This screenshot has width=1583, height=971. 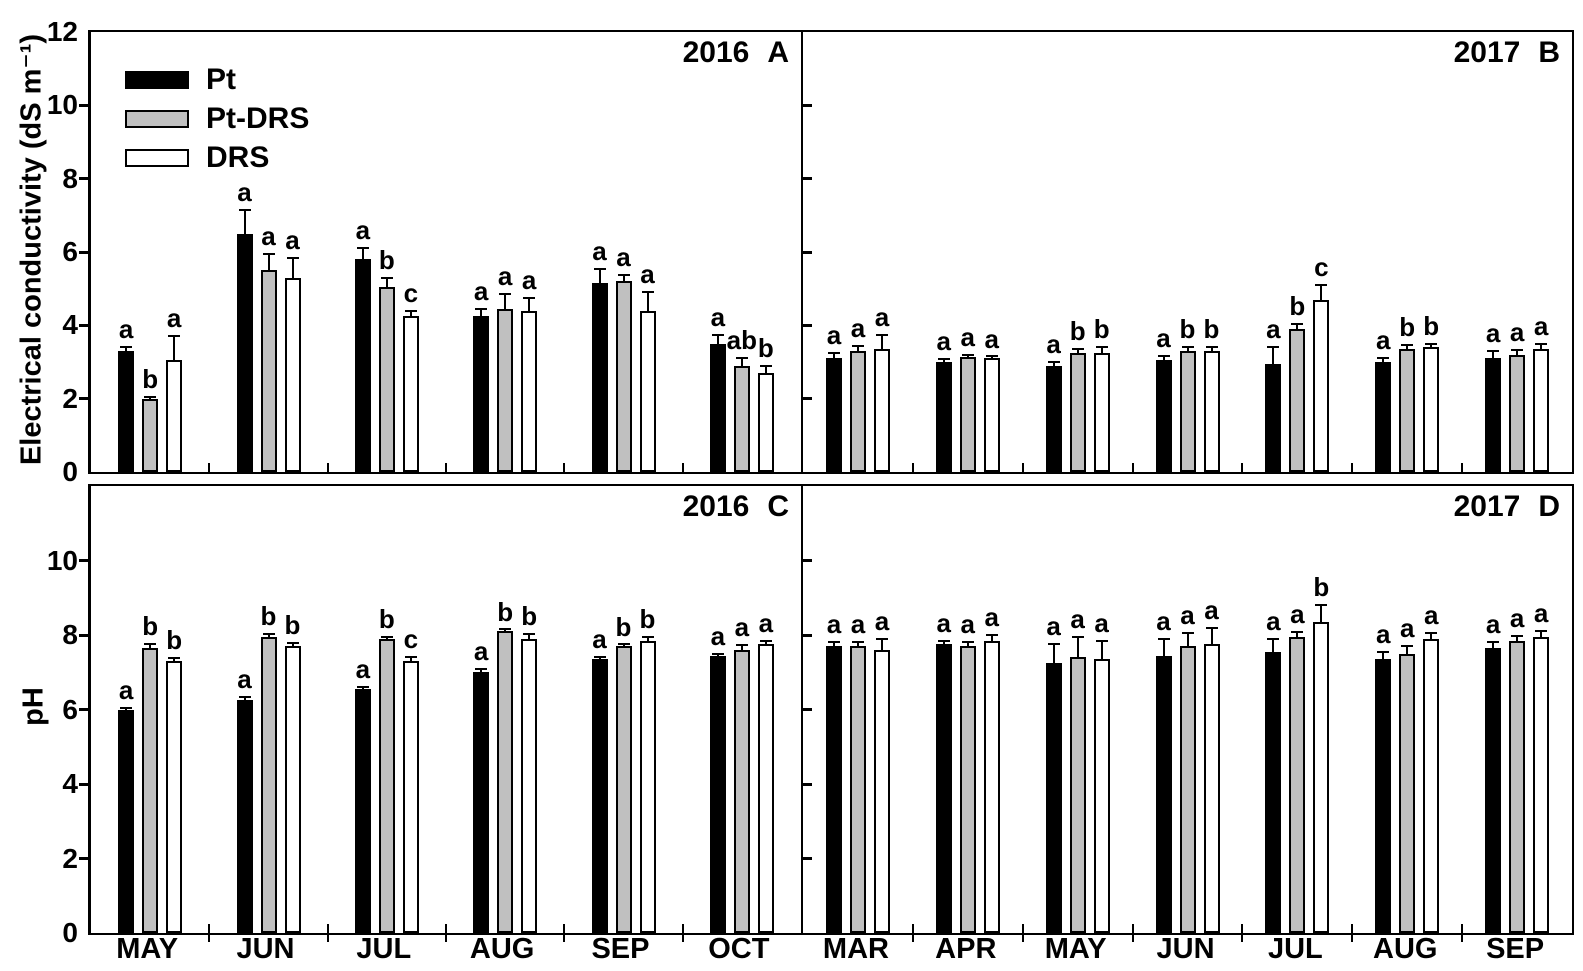 I want to click on bar-Pt-DRS-APR, so click(x=967, y=414).